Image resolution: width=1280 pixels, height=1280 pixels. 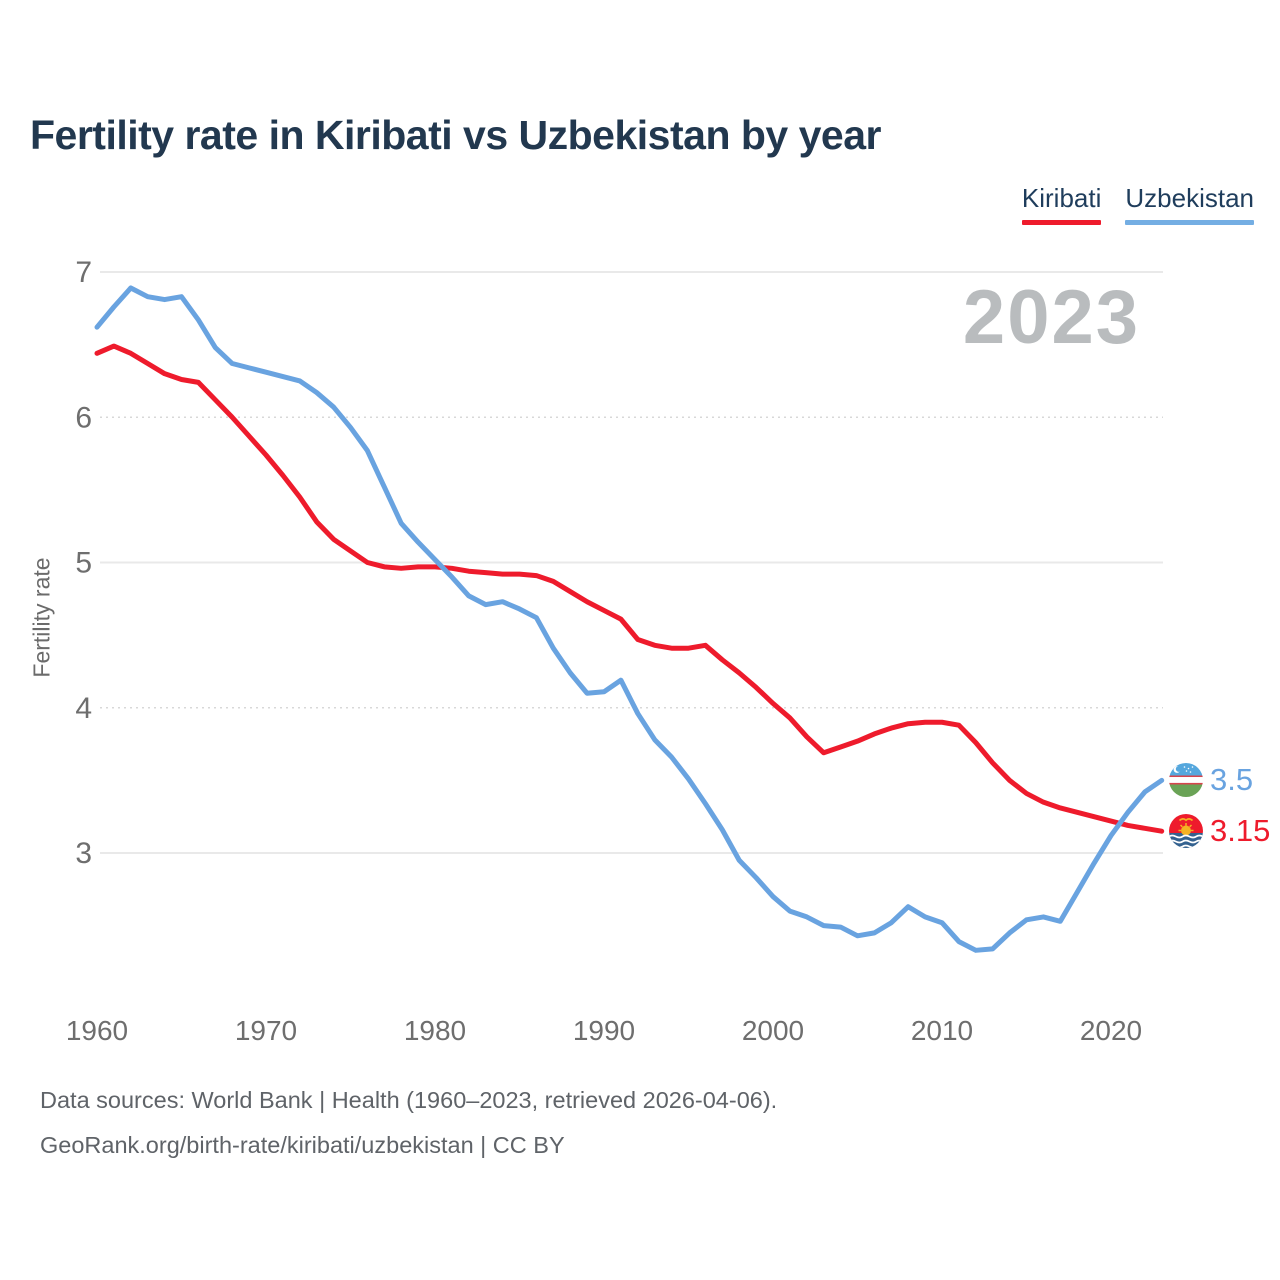 I want to click on legend-item-uzbekistan: Uzbekistan, so click(x=1189, y=204).